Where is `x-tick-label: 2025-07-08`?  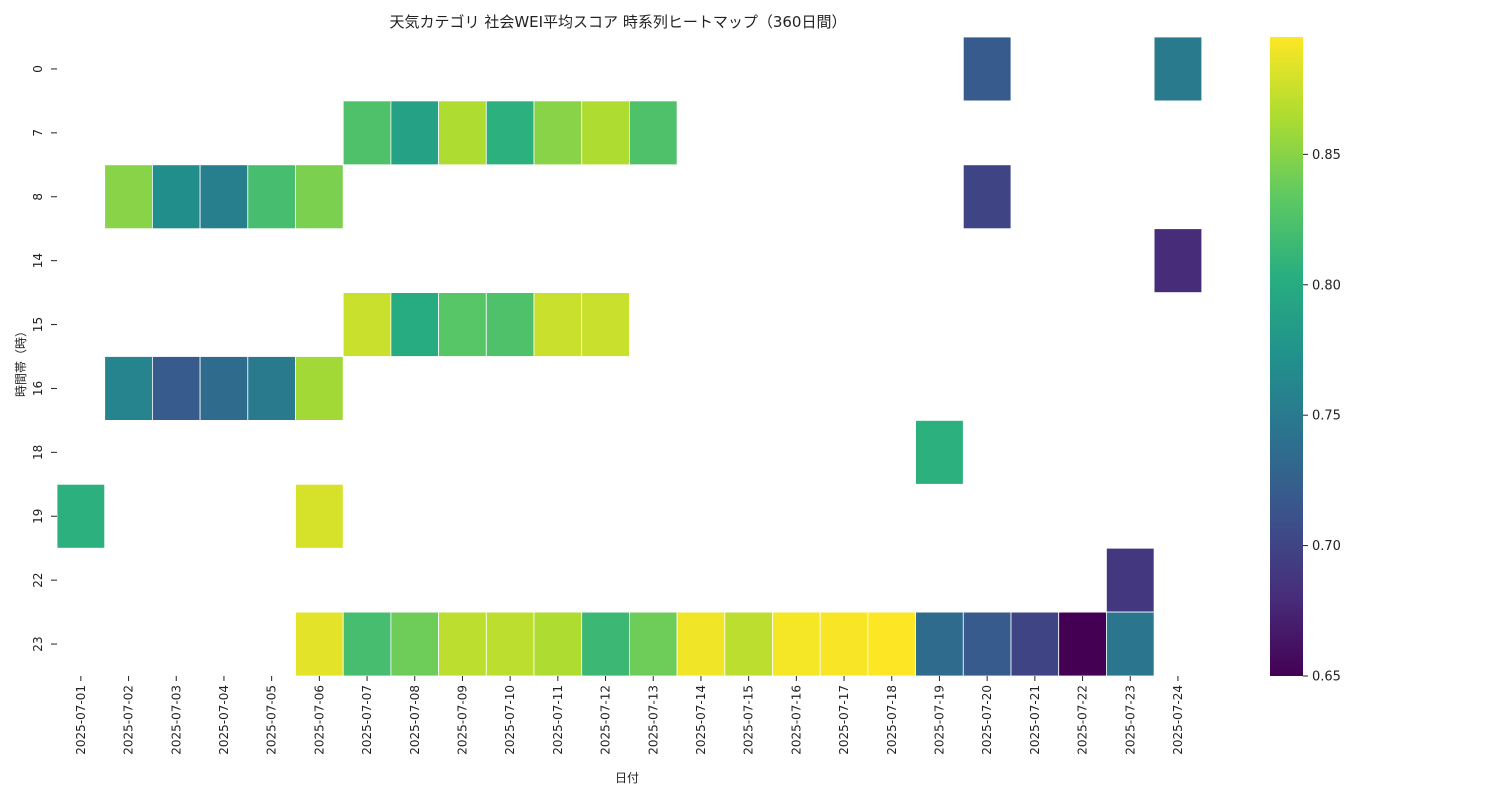
x-tick-label: 2025-07-08 is located at coordinates (415, 720).